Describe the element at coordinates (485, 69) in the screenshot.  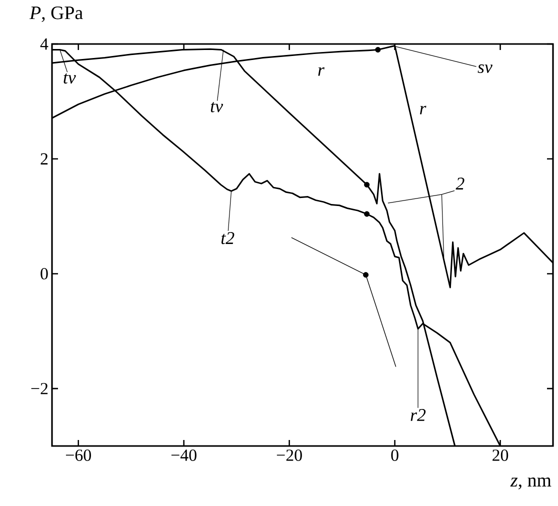
I see `annotation: sv` at that location.